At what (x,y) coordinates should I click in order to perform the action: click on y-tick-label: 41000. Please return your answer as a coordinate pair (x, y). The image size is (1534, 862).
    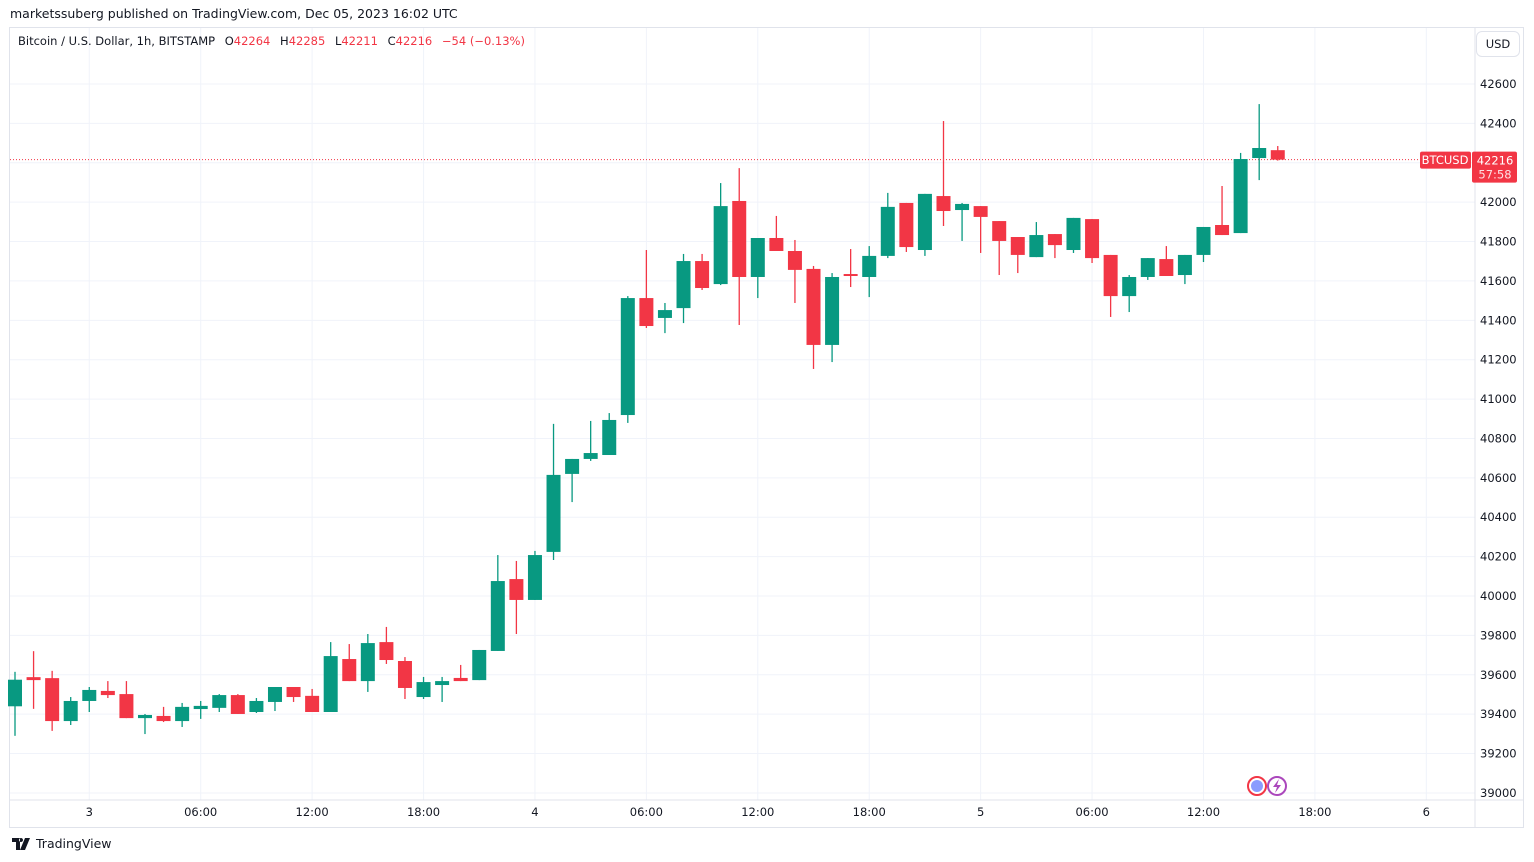
    Looking at the image, I should click on (1498, 399).